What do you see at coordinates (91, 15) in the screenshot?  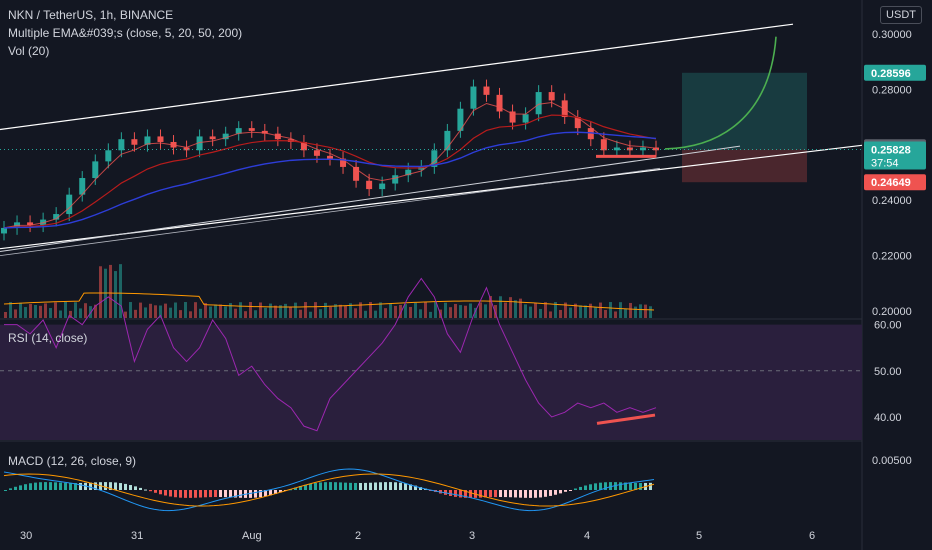 I see `symbol-legend: NKN / TetherUS, 1h, BINANCE` at bounding box center [91, 15].